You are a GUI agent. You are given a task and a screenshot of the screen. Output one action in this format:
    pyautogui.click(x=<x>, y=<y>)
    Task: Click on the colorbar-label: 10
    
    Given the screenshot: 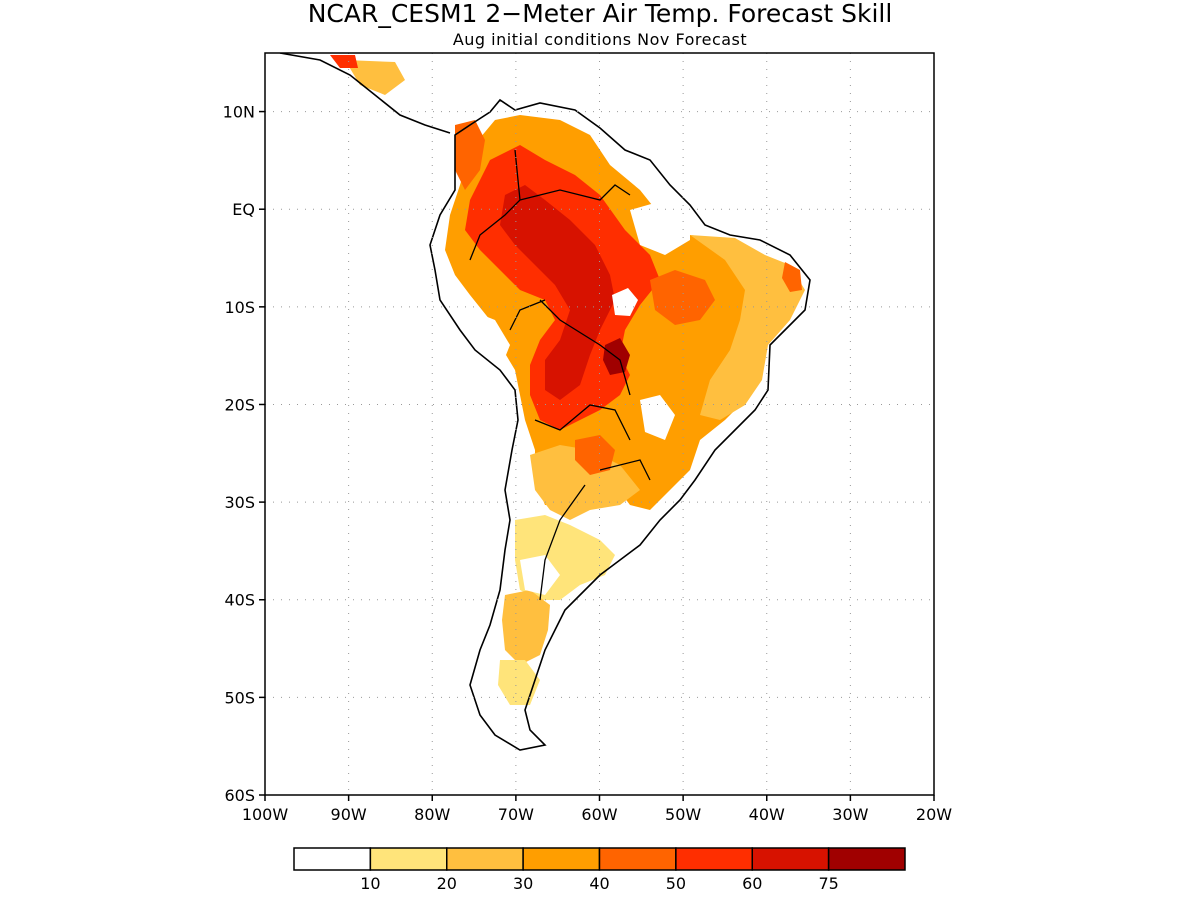 What is the action you would take?
    pyautogui.click(x=370, y=883)
    